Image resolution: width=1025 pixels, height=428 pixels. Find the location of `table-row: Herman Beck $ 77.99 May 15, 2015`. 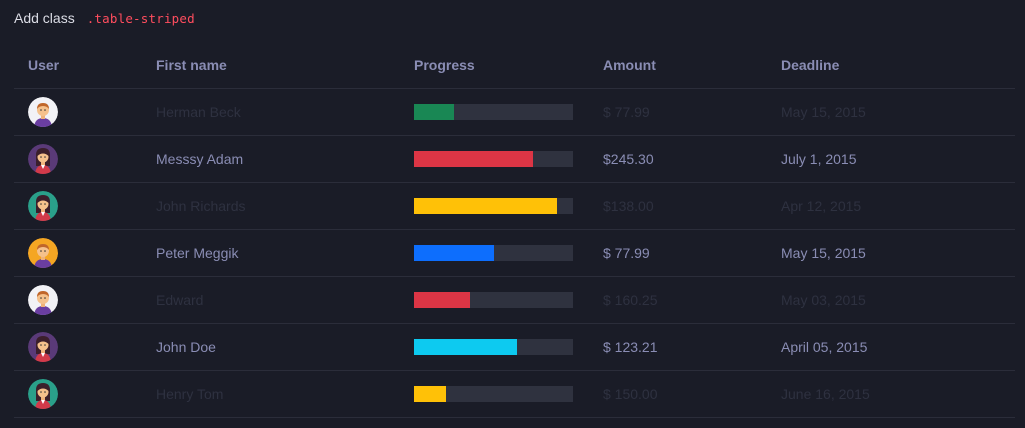

table-row: Herman Beck $ 77.99 May 15, 2015 is located at coordinates (514, 112).